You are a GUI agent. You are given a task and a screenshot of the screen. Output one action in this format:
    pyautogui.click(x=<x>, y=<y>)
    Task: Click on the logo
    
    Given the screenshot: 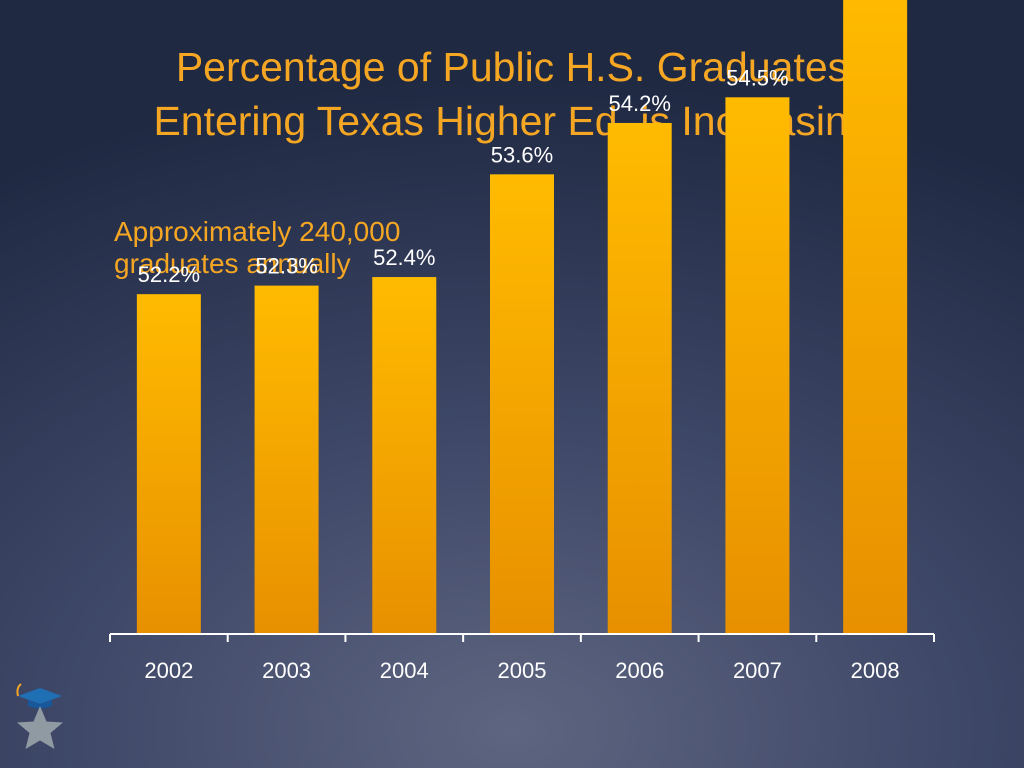 What is the action you would take?
    pyautogui.click(x=39, y=716)
    